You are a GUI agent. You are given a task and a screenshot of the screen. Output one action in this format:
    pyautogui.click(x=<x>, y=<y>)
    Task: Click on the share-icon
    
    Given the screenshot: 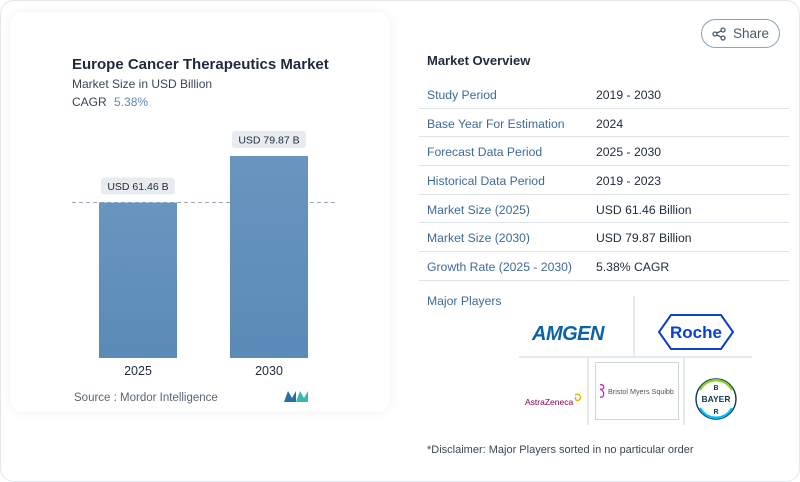 What is the action you would take?
    pyautogui.click(x=719, y=33)
    